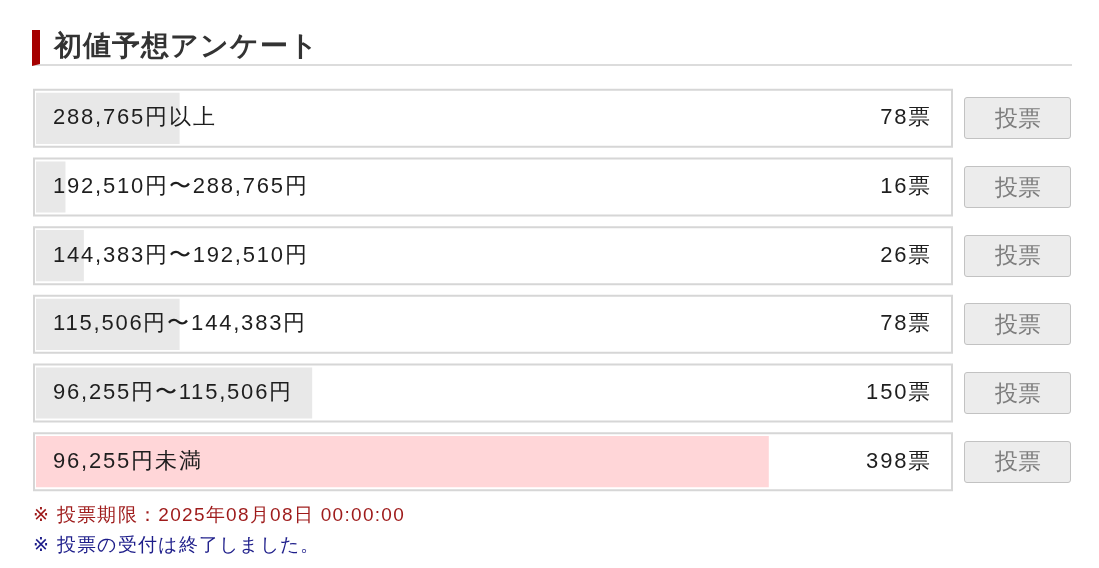 This screenshot has height=568, width=1099. I want to click on chart-title: 初値予想アンケート, so click(552, 48).